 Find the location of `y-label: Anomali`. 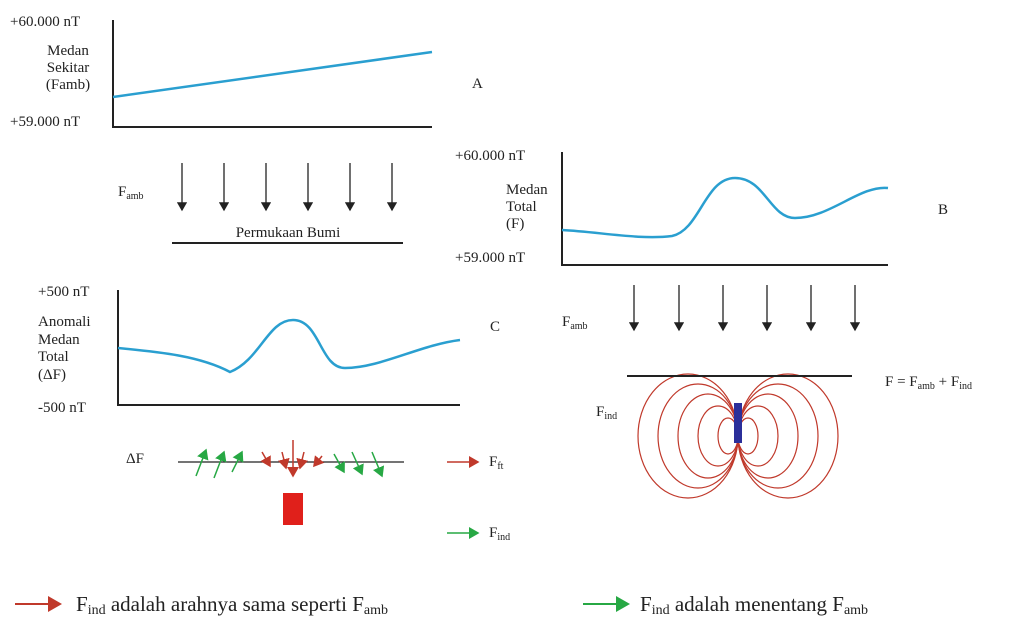

y-label: Anomali is located at coordinates (64, 322).